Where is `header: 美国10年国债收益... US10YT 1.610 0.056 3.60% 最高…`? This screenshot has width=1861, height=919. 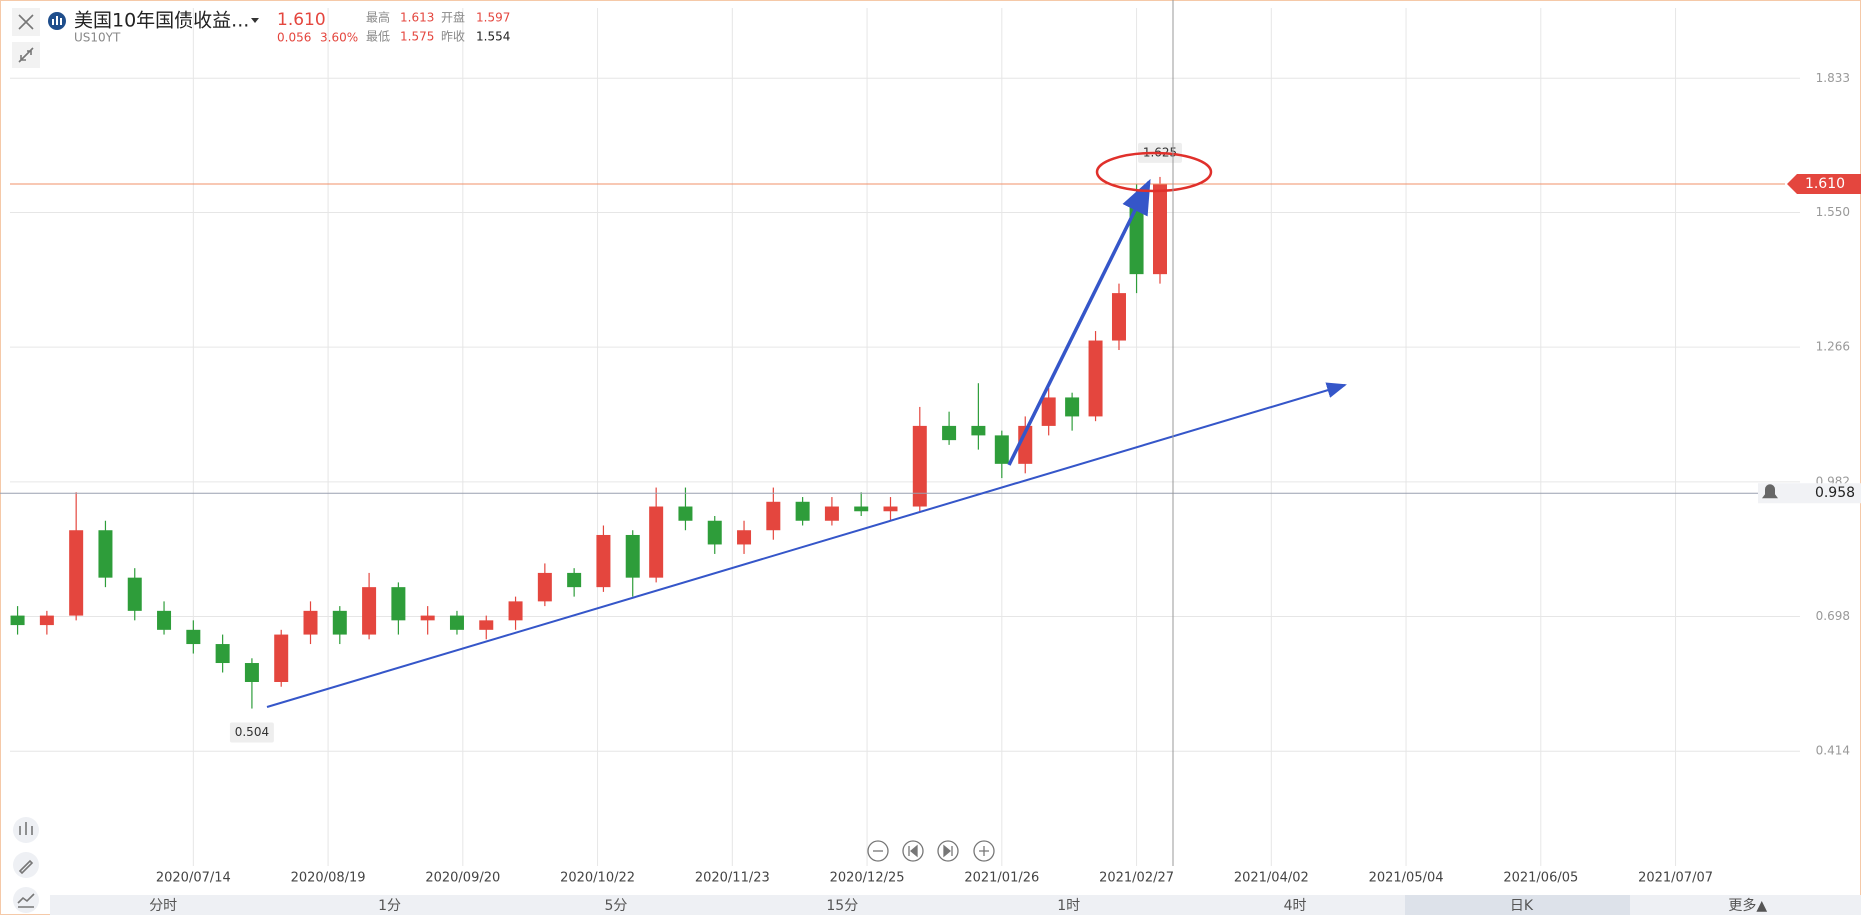
header: 美国10年国债收益... US10YT 1.610 0.056 3.60% 最高… is located at coordinates (279, 27).